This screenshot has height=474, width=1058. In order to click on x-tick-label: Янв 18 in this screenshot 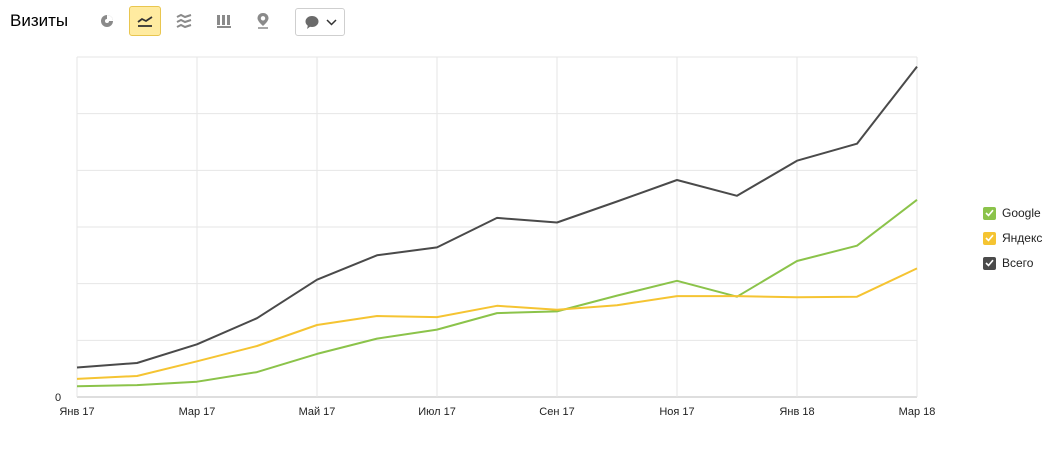, I will do `click(796, 412)`.